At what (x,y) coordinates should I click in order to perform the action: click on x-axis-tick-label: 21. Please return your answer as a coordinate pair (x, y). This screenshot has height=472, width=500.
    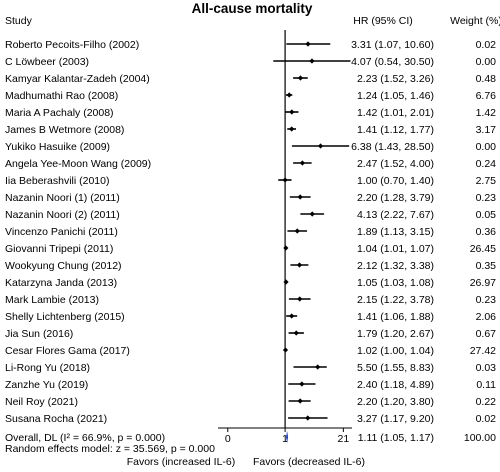
    Looking at the image, I should click on (344, 439).